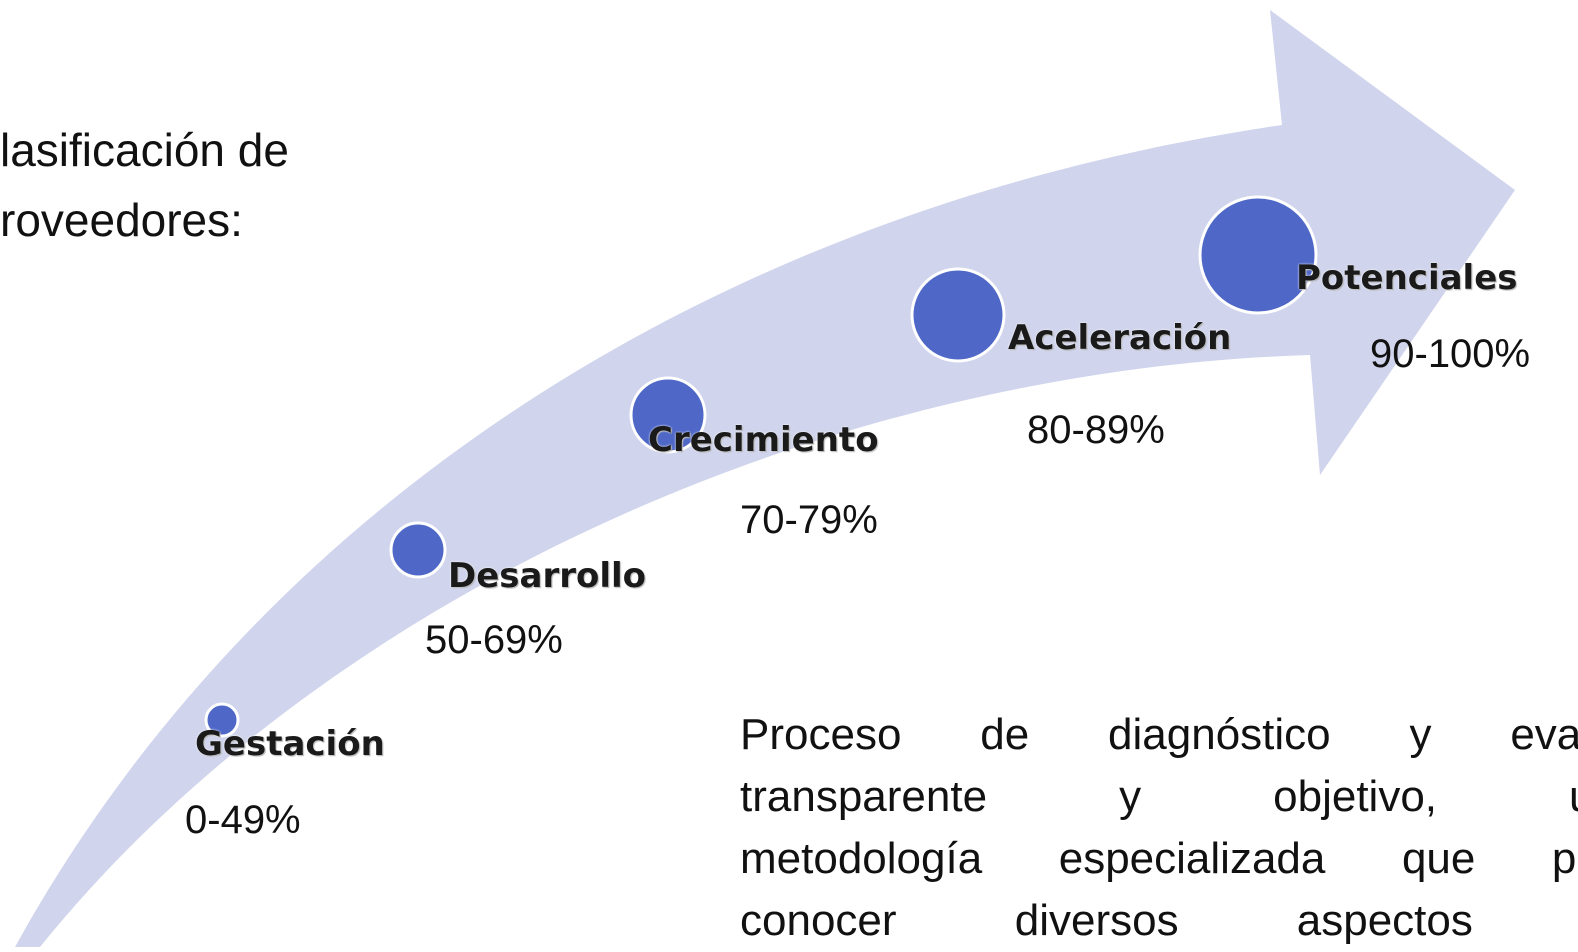 This screenshot has height=952, width=1578. I want to click on stage-label: Aceleración, so click(1120, 338).